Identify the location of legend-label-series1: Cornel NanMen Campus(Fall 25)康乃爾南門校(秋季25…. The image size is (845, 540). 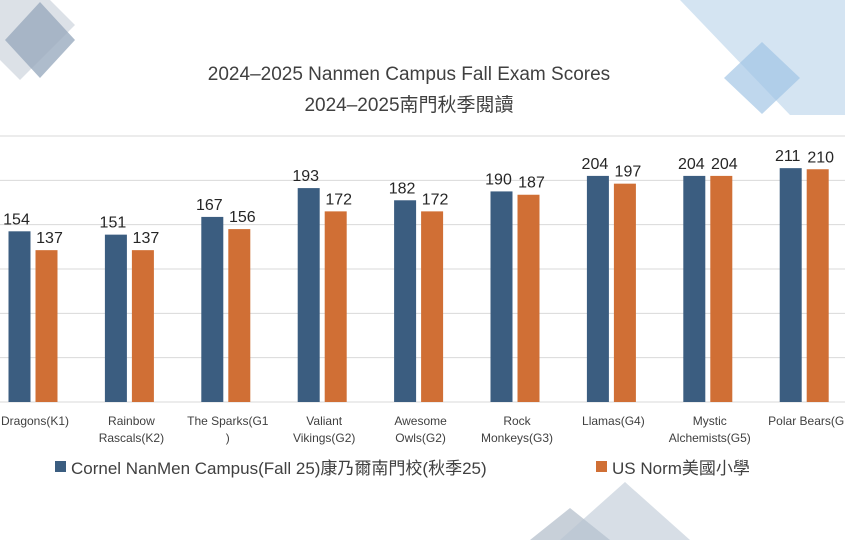
(279, 468).